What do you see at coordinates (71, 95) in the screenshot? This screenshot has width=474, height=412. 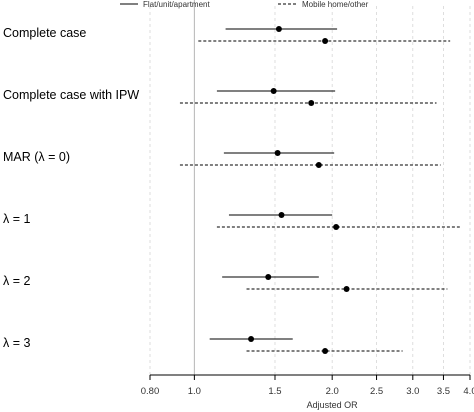 I see `row-label-1: Complete case with IPW` at bounding box center [71, 95].